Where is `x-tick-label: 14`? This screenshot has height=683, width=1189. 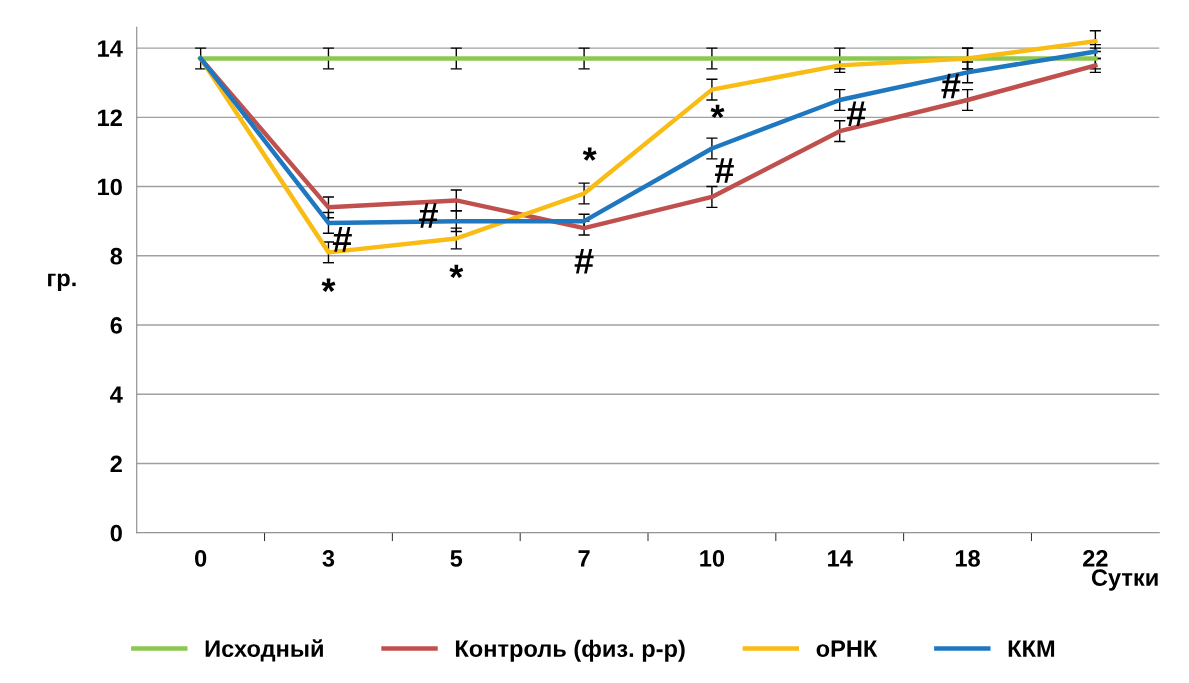 x-tick-label: 14 is located at coordinates (840, 558).